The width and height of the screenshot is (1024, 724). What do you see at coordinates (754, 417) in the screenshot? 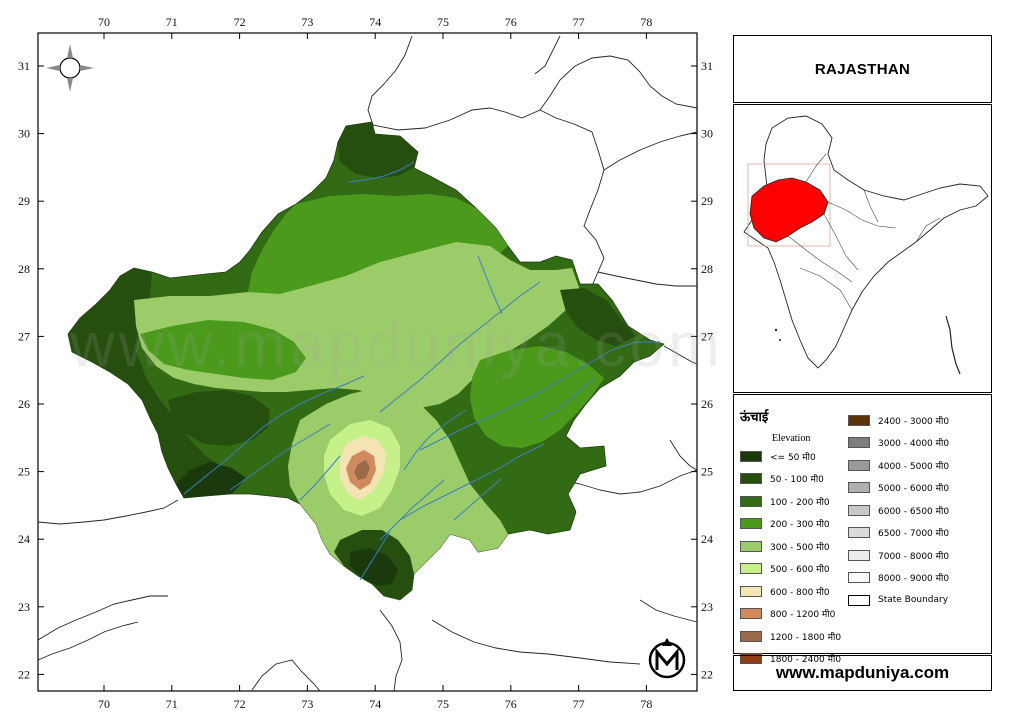
I see `legend-heading: ऊंचाई` at bounding box center [754, 417].